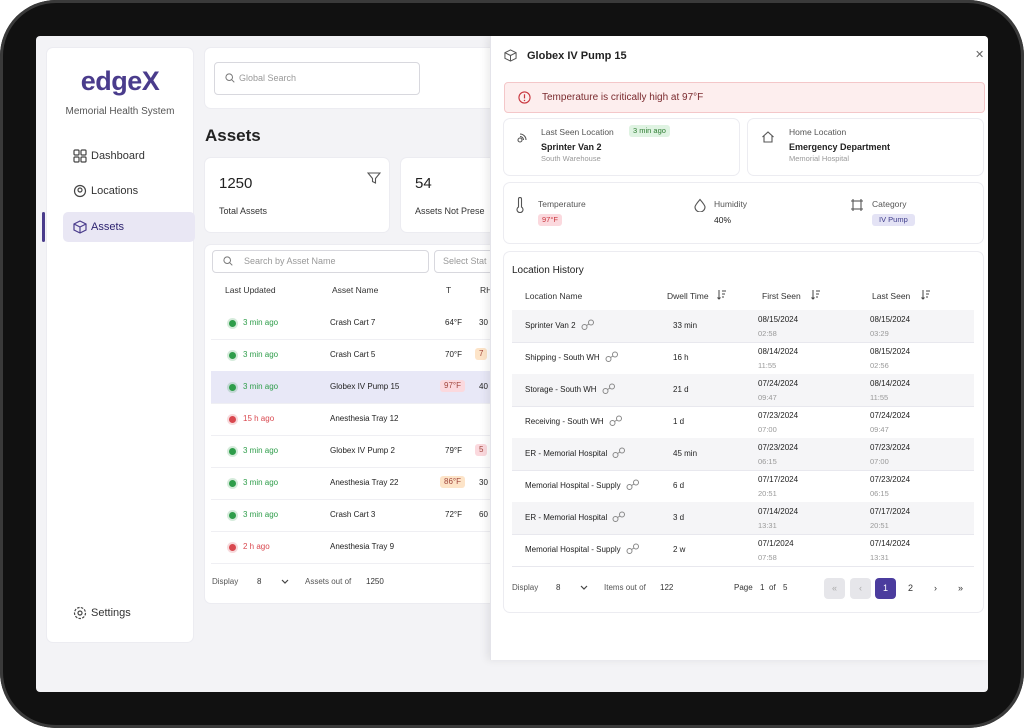  What do you see at coordinates (297, 195) in the screenshot?
I see `stat-card: 1250 Total Assets` at bounding box center [297, 195].